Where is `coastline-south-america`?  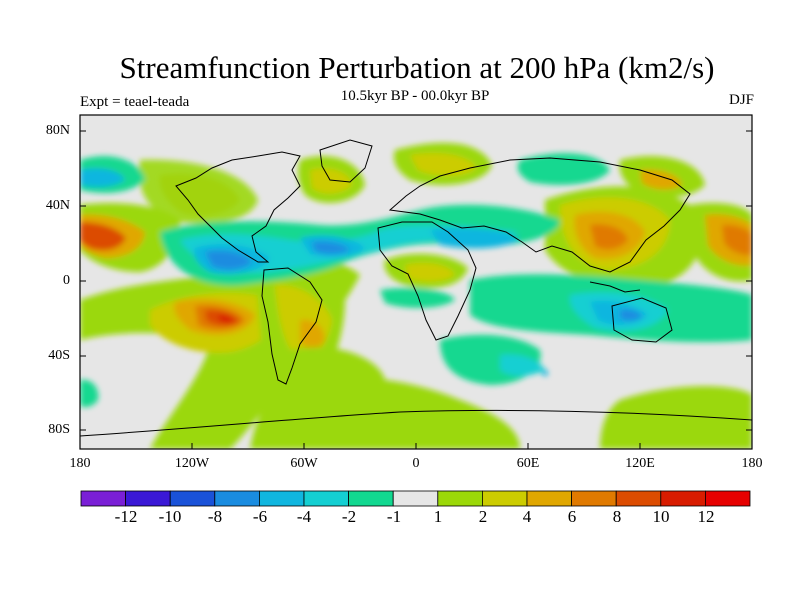
coastline-south-america is located at coordinates (292, 326).